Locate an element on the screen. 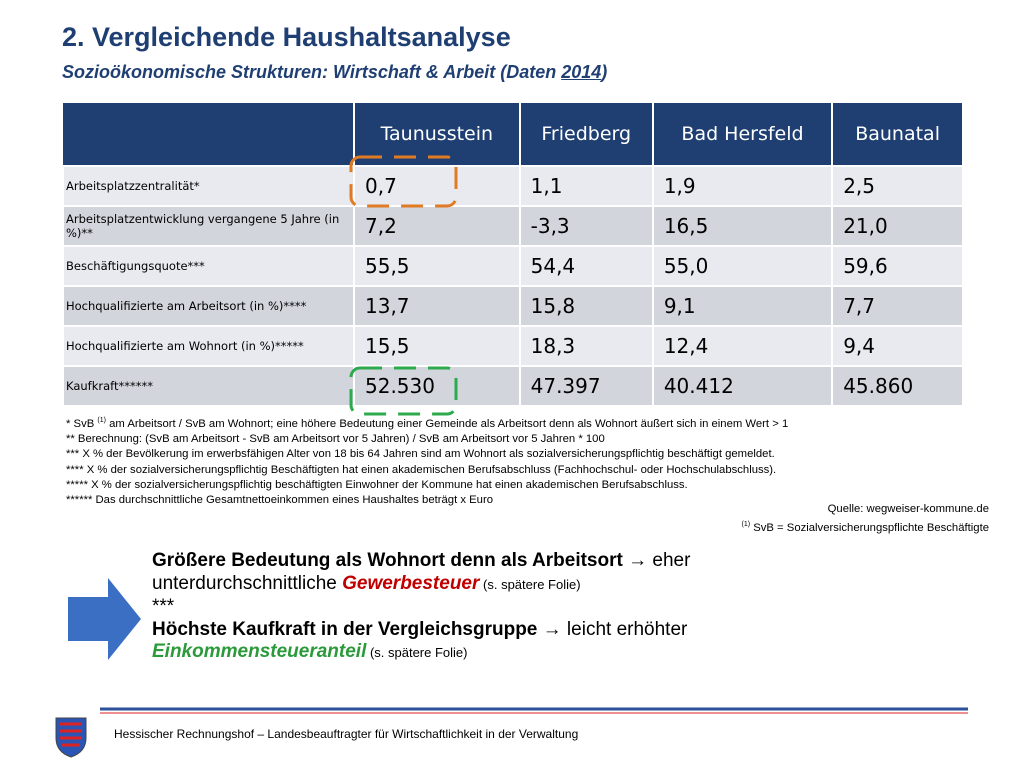 This screenshot has width=1024, height=768. cell: 52.530 is located at coordinates (437, 386).